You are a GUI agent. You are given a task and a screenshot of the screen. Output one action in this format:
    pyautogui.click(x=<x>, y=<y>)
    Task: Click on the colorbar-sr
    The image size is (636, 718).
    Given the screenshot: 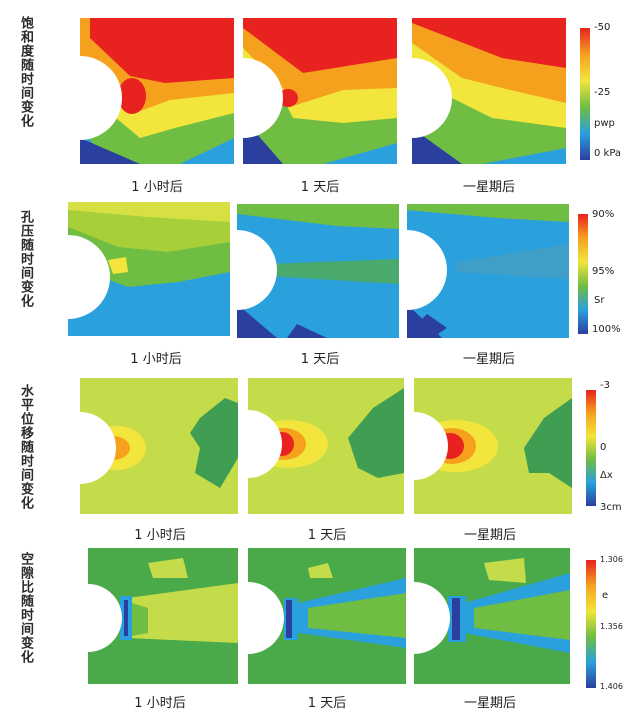 What is the action you would take?
    pyautogui.click(x=583, y=274)
    